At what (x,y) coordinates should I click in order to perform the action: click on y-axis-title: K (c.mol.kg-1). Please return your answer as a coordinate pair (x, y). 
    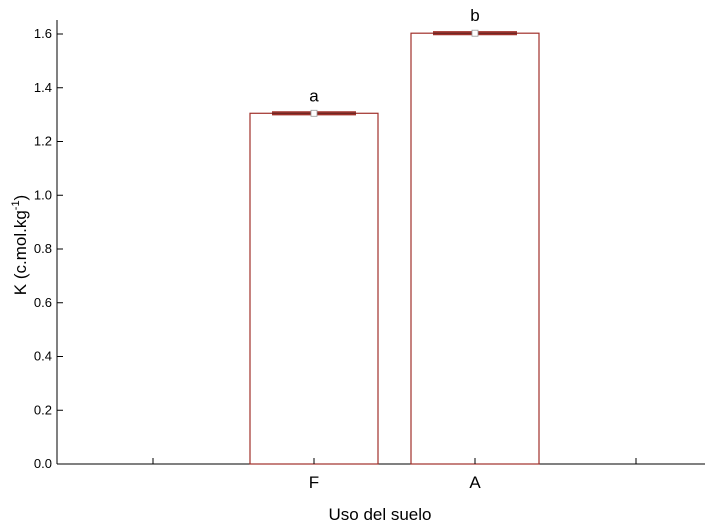
    Looking at the image, I should click on (20, 245).